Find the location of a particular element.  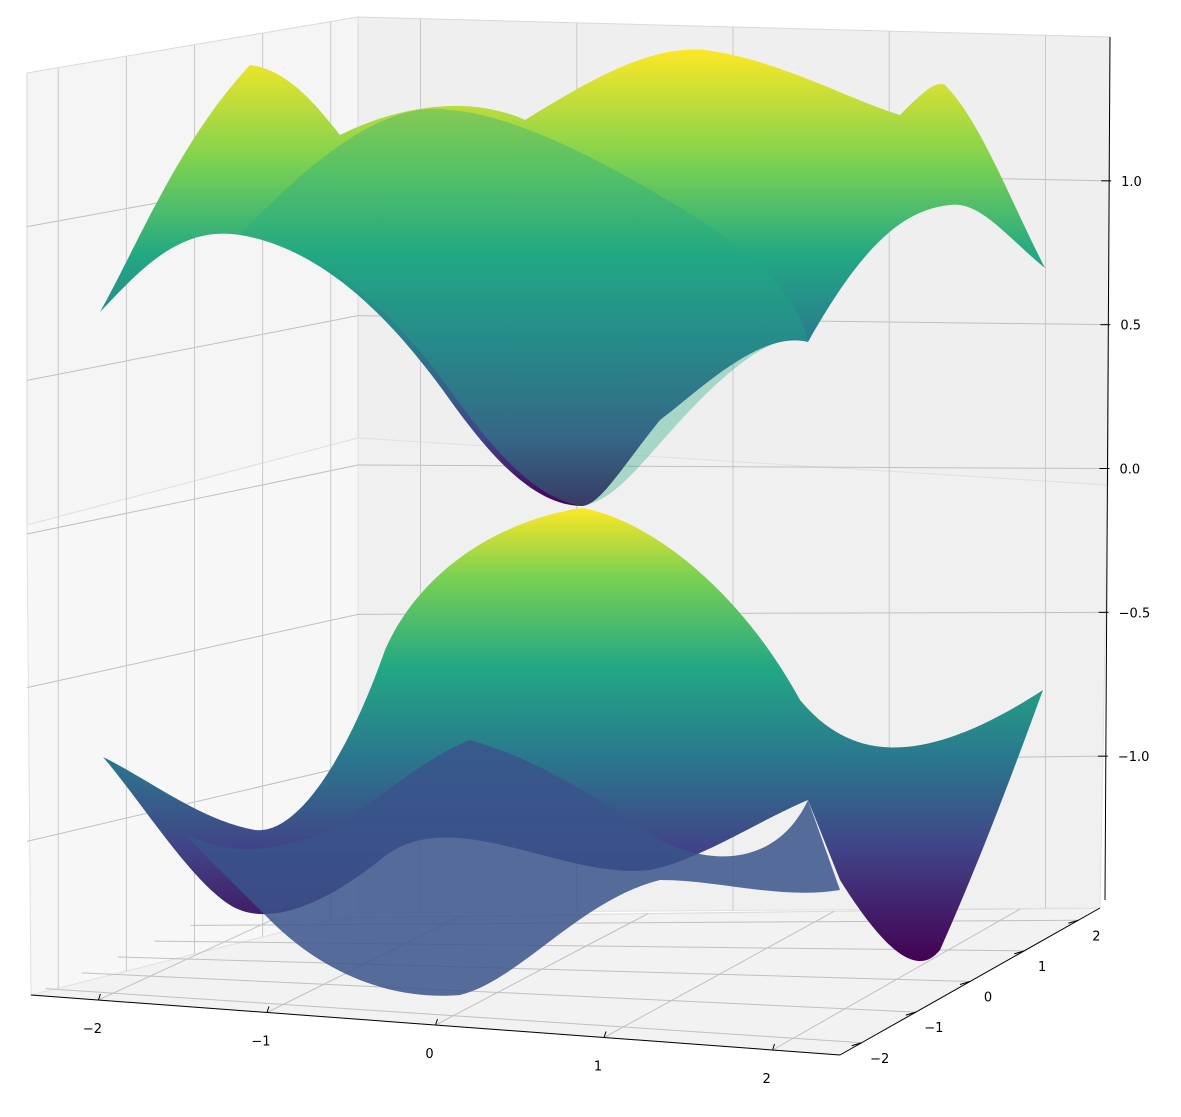

z-tick-label: 0.0 is located at coordinates (1130, 470).